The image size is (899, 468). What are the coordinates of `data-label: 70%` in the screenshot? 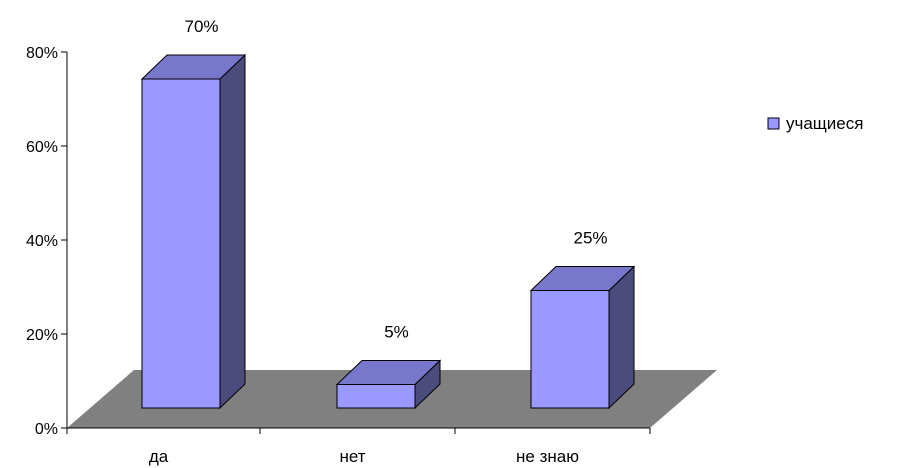 It's located at (201, 26).